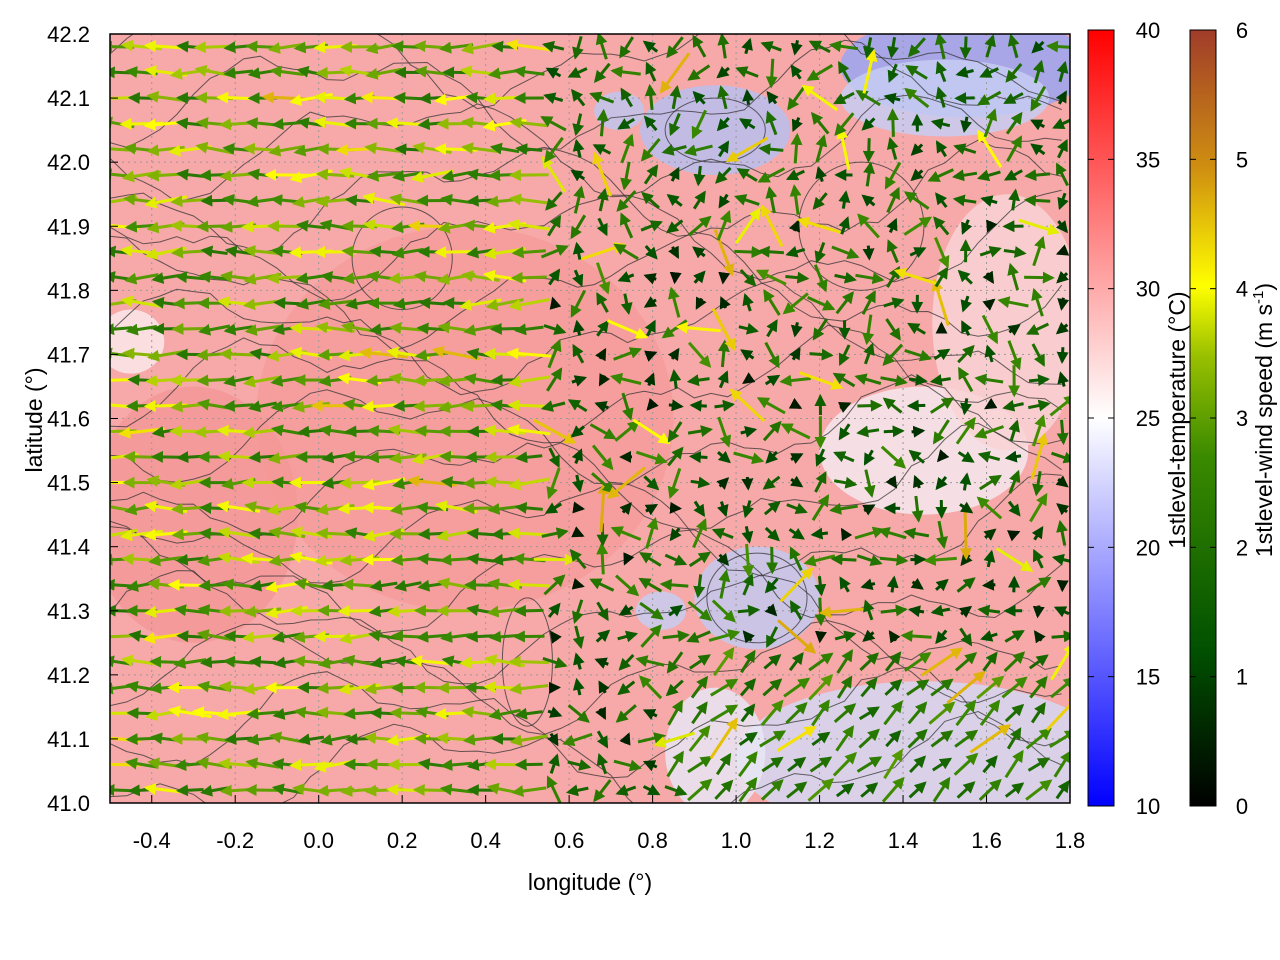 Image resolution: width=1280 pixels, height=960 pixels. Describe the element at coordinates (1138, 418) in the screenshot. I see `temperature-colorbar: 10 15 20 25 30 35 40 1stlevel-temperature (°C)` at that location.